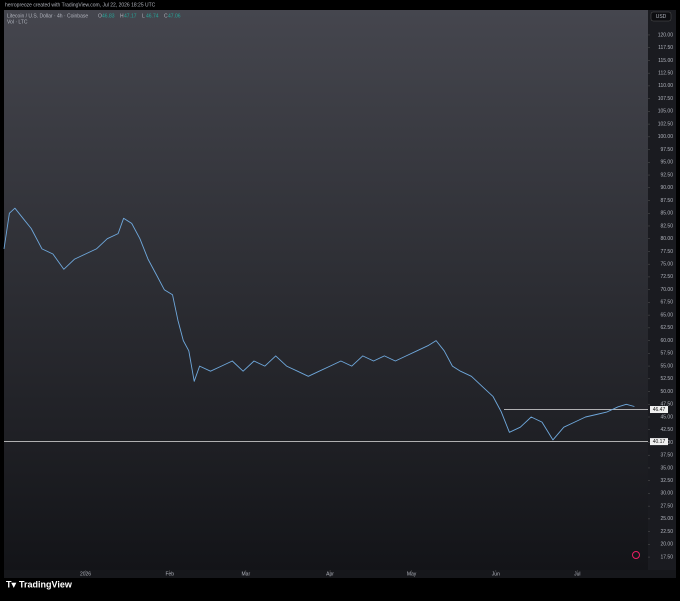  Describe the element at coordinates (100, 16) in the screenshot. I see `ohlc-key: O` at that location.